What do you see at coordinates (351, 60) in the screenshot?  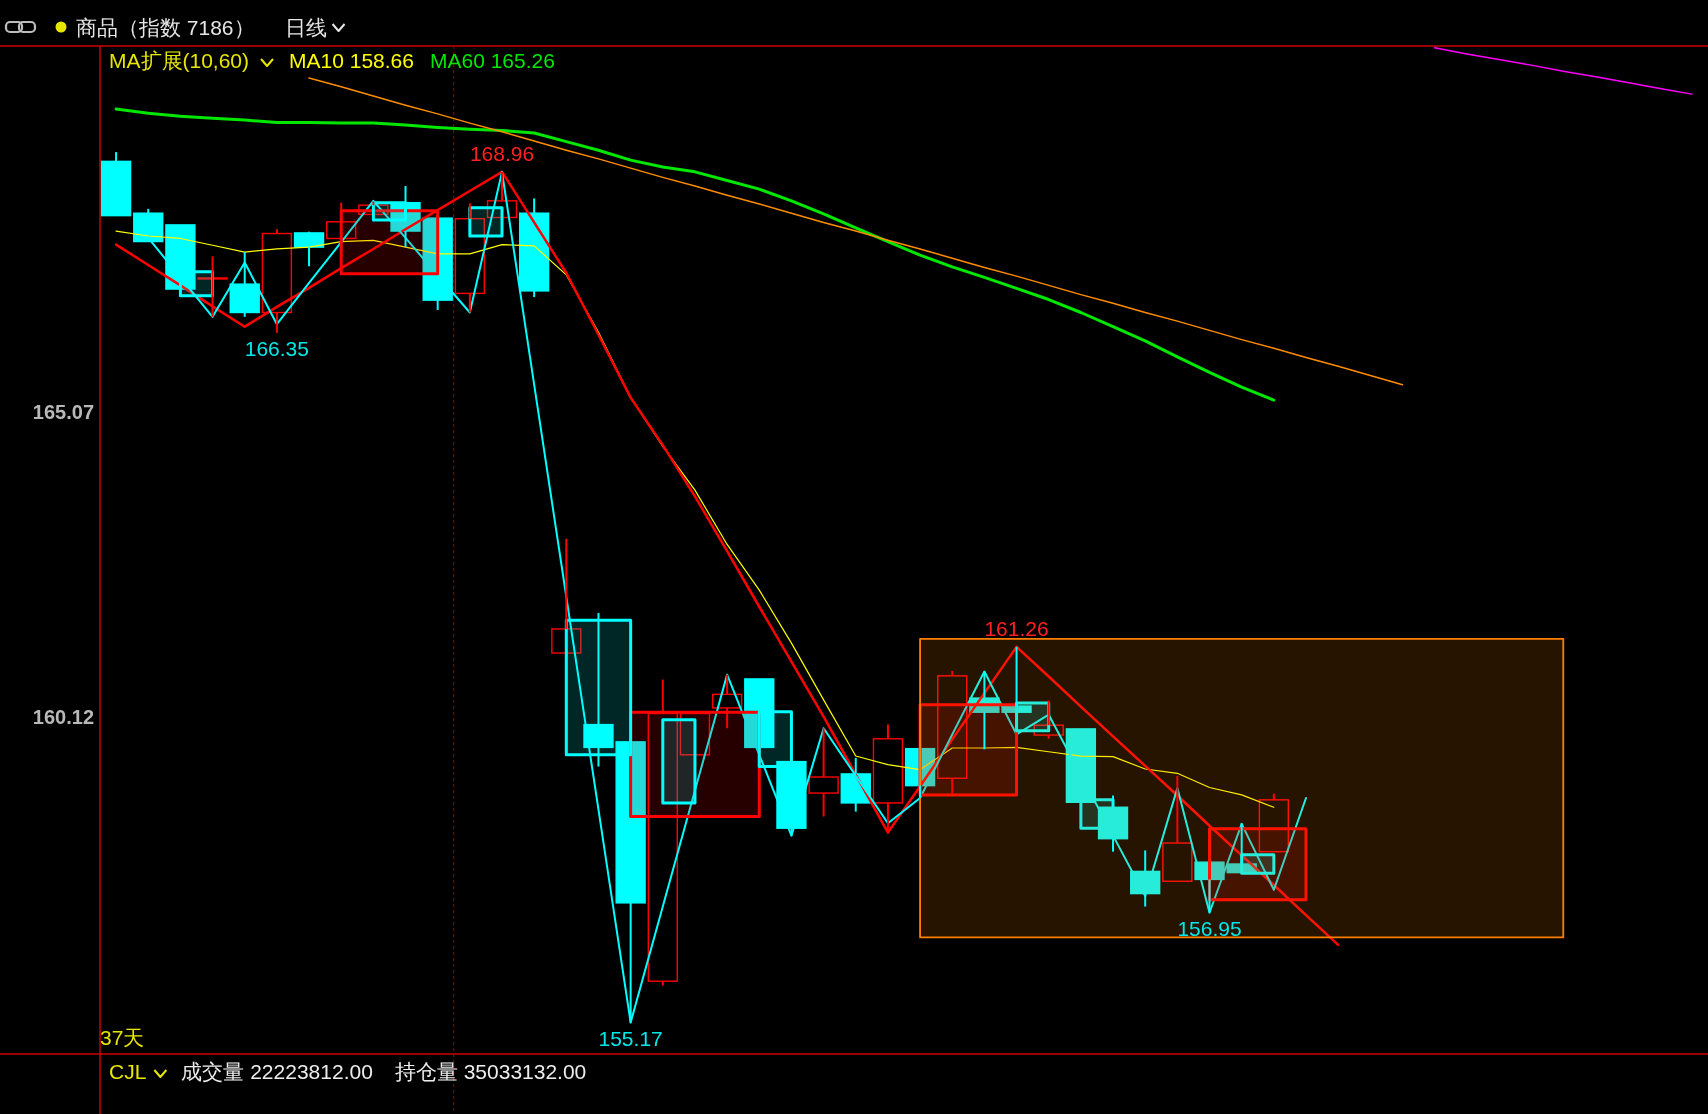 I see `legend-entry: MA10 158.66` at bounding box center [351, 60].